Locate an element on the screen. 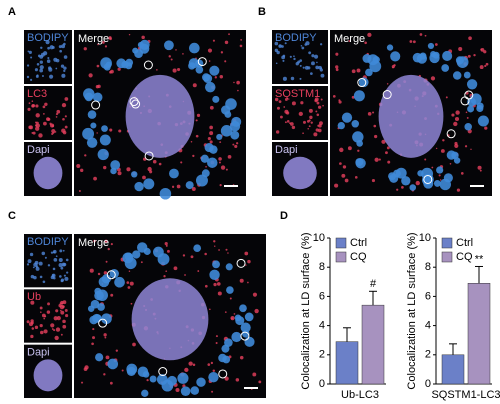 The image size is (500, 404). x-category-label: Ub-LC3 is located at coordinates (360, 395).